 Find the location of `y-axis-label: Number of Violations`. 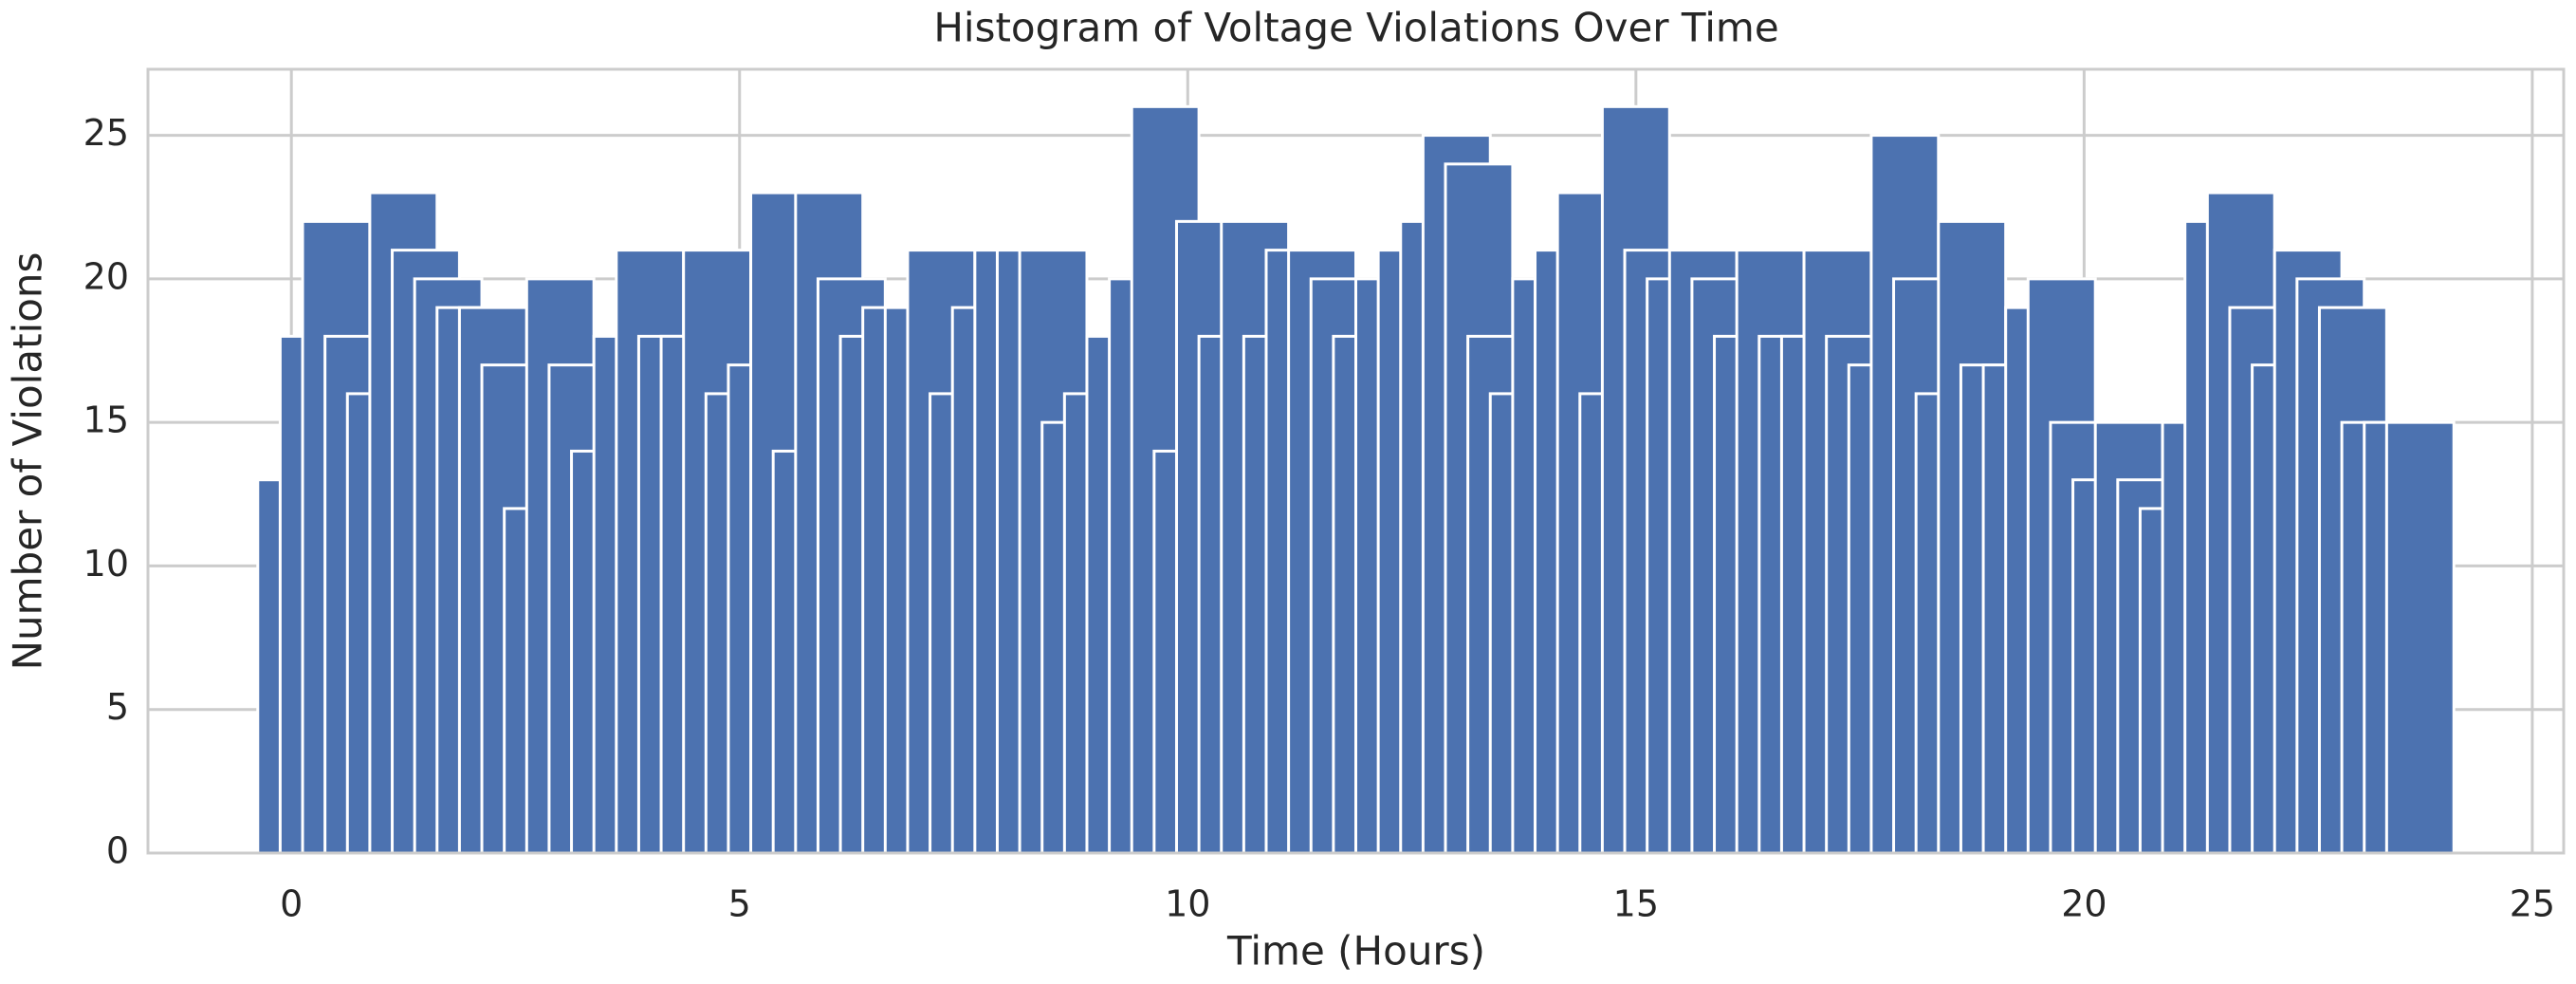

y-axis-label: Number of Violations is located at coordinates (28, 461).